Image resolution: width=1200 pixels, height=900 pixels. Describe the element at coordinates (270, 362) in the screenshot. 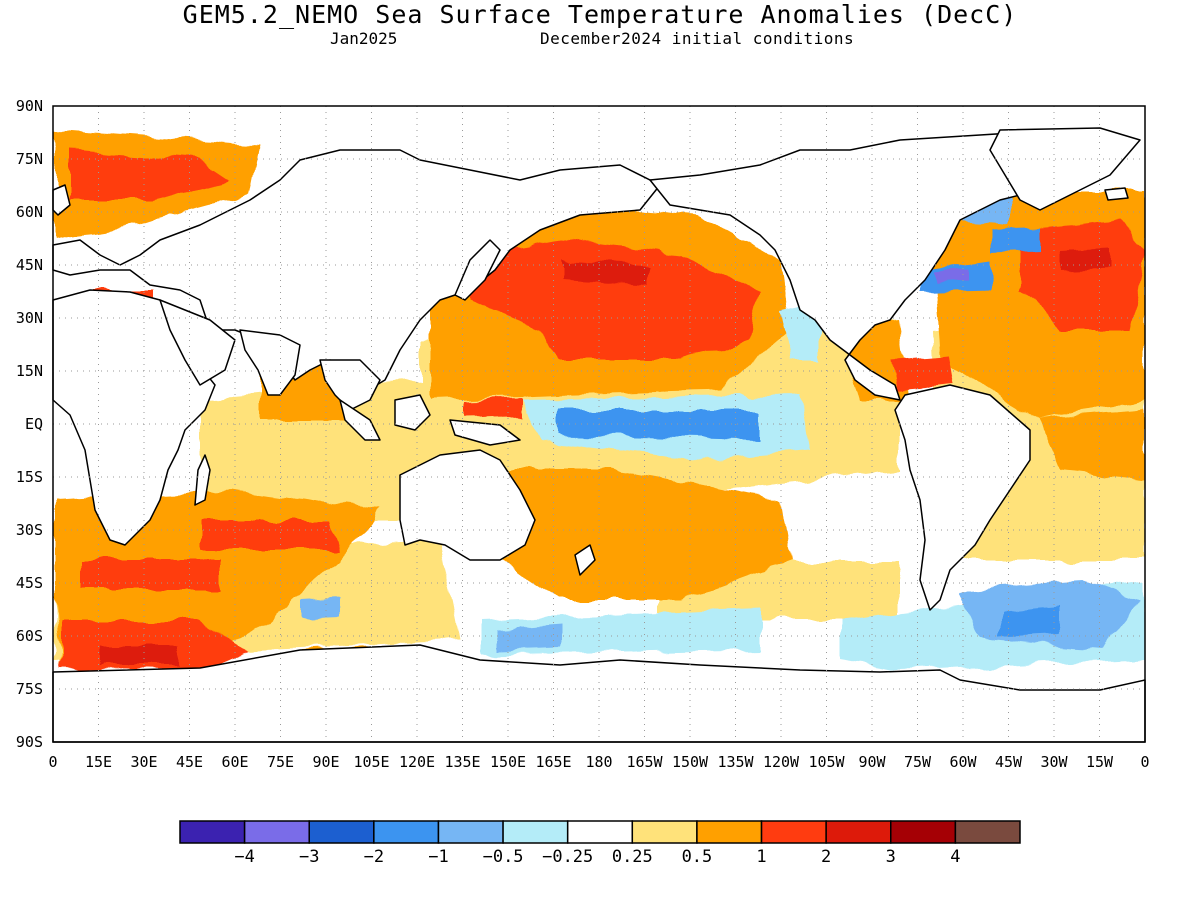

I see `land-india` at that location.